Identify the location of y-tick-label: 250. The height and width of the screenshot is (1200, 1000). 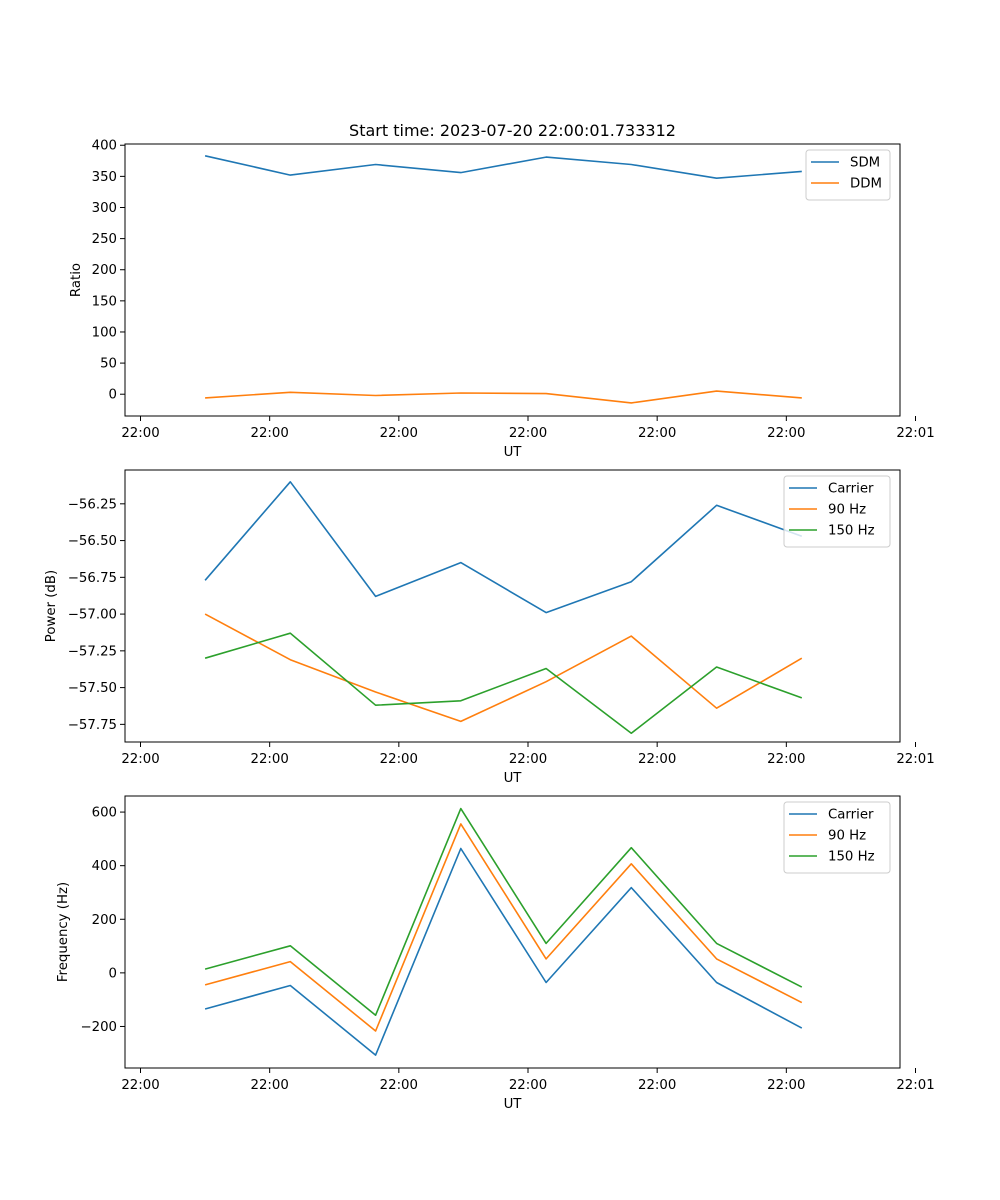
(104, 239).